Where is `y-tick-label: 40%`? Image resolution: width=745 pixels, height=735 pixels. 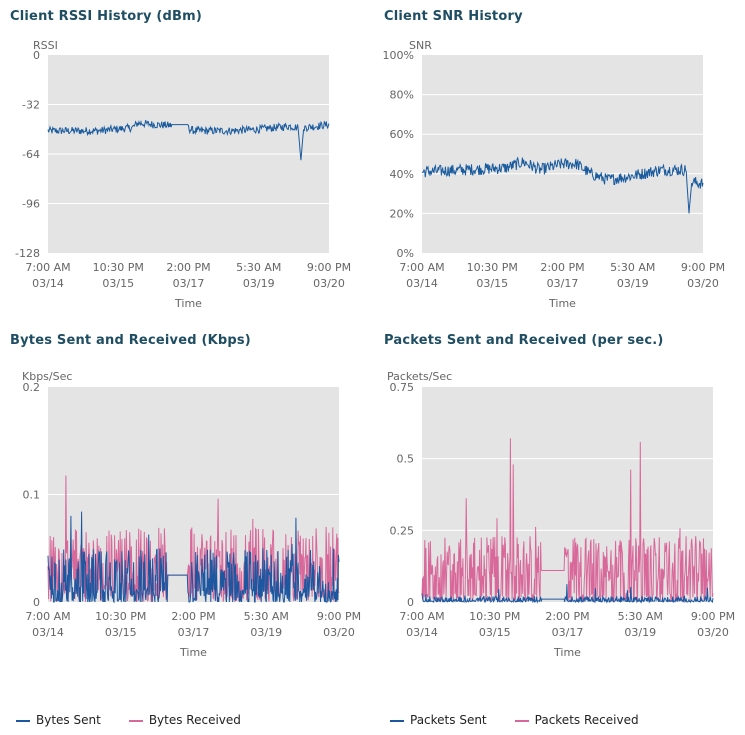 y-tick-label: 40% is located at coordinates (402, 174).